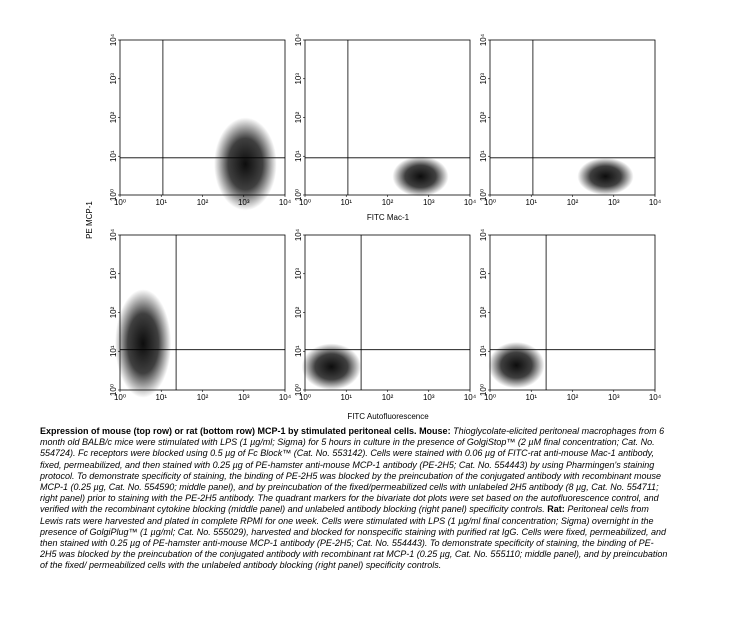 The width and height of the screenshot is (730, 617). What do you see at coordinates (388, 416) in the screenshot?
I see `x-axis-label: FITC Autofluorescence` at bounding box center [388, 416].